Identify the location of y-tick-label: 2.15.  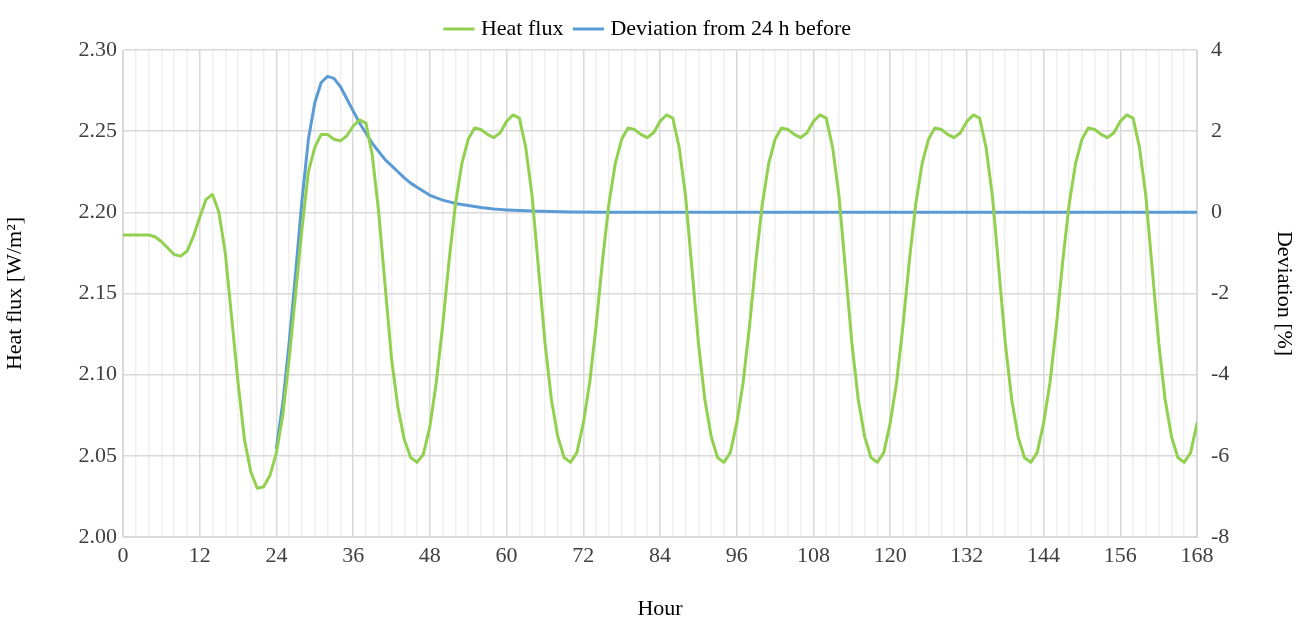
(97, 292).